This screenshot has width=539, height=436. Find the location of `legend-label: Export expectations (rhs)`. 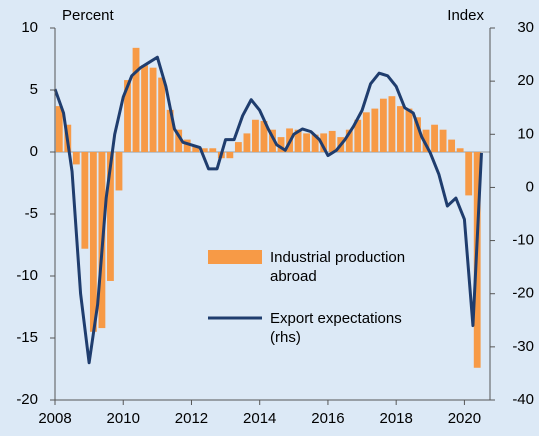

legend-label: Export expectations (rhs) is located at coordinates (336, 328).